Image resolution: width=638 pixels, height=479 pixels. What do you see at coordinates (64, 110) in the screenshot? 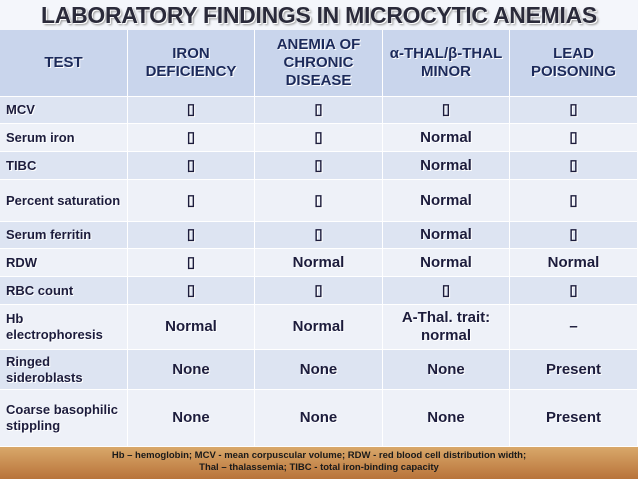
I see `test-label: MCV` at bounding box center [64, 110].